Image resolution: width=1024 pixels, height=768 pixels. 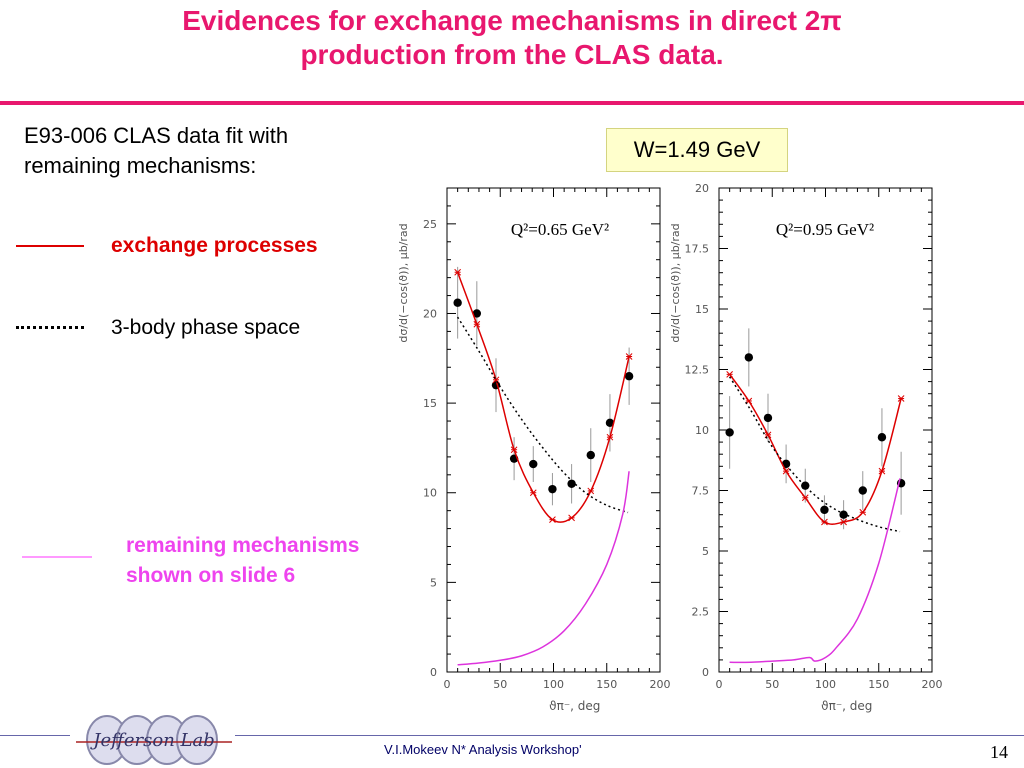 What do you see at coordinates (697, 249) in the screenshot?
I see `chart2-y-tick-label: 17.5` at bounding box center [697, 249].